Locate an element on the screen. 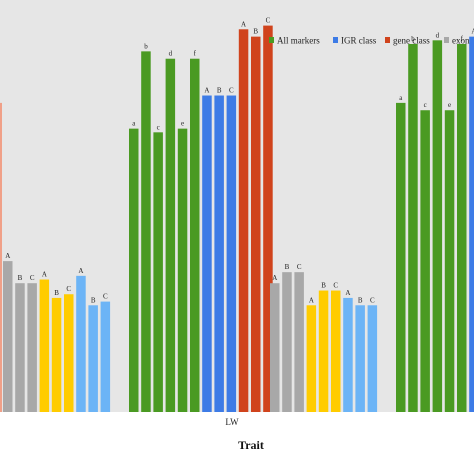 This screenshot has height=474, width=474. bar-label-g3-8: B is located at coordinates (360, 300).